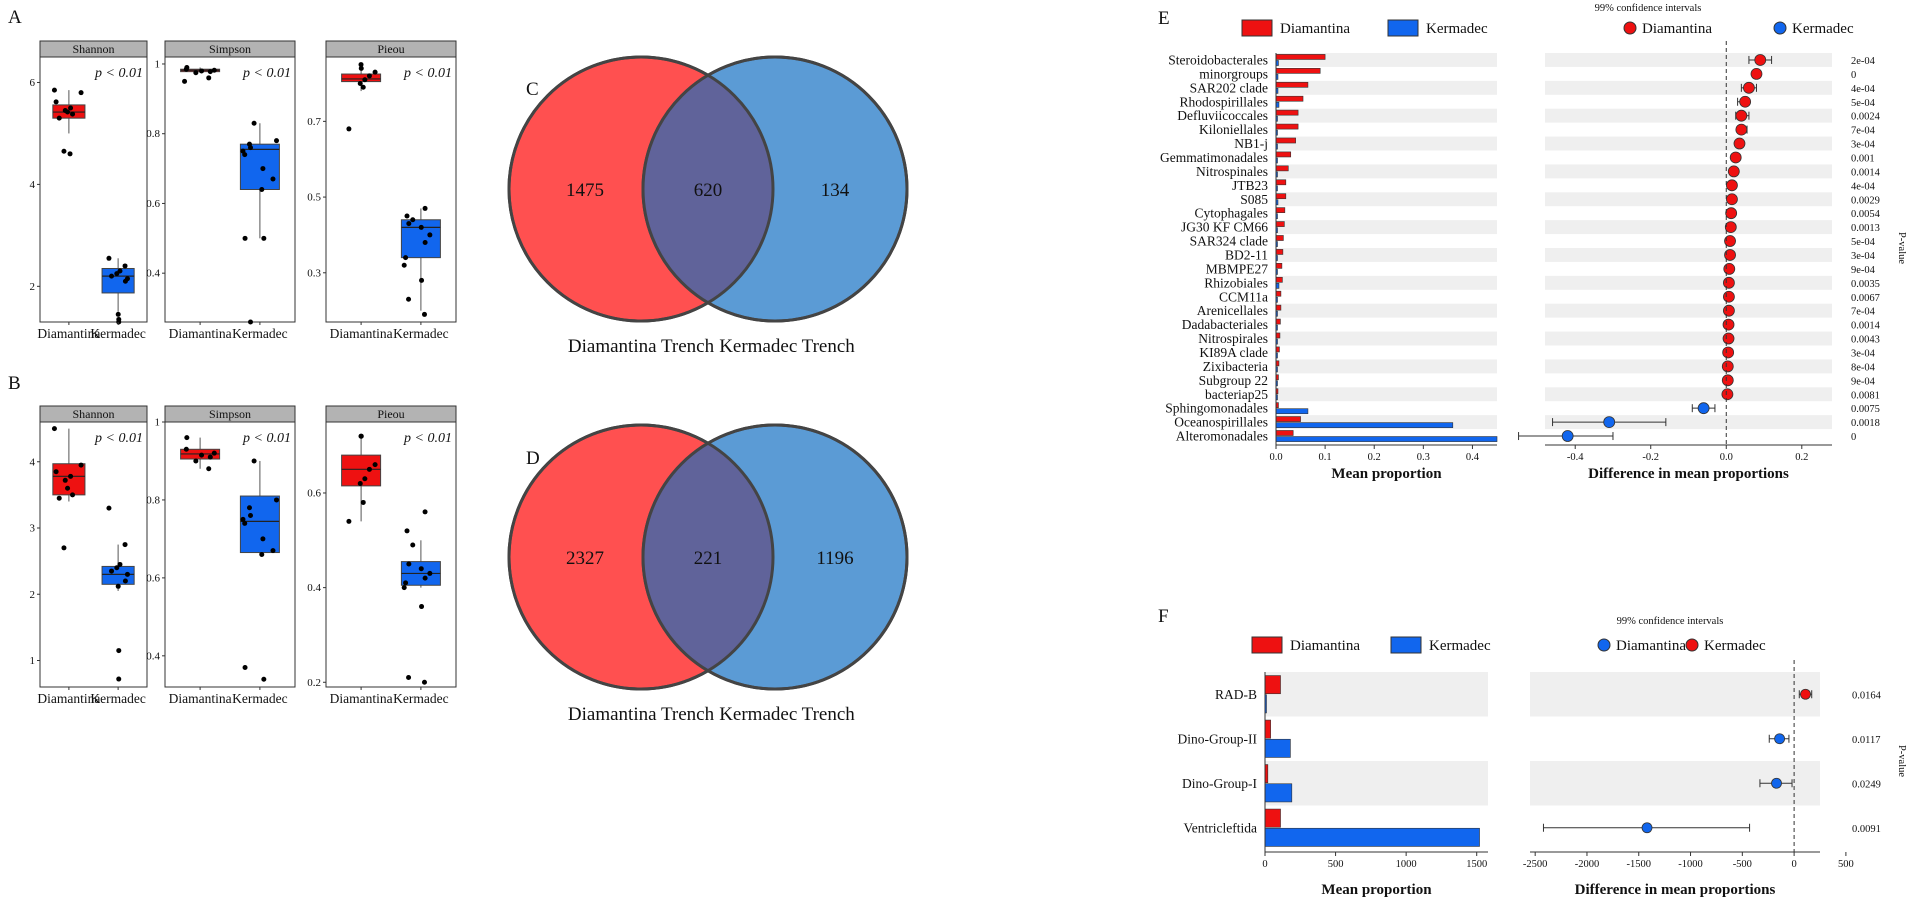  I want to click on venn-right-outline, so click(775, 189).